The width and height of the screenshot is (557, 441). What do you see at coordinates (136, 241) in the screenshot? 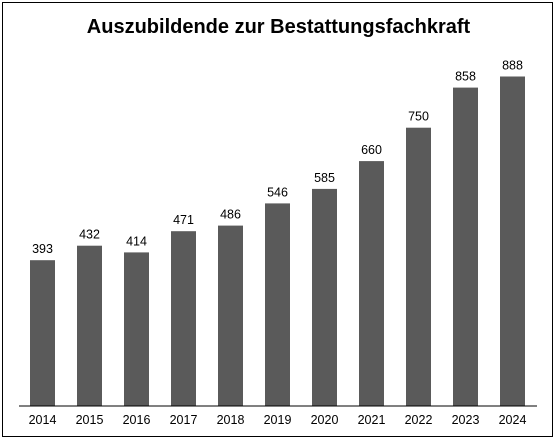
I see `data-label-2016: 414` at bounding box center [136, 241].